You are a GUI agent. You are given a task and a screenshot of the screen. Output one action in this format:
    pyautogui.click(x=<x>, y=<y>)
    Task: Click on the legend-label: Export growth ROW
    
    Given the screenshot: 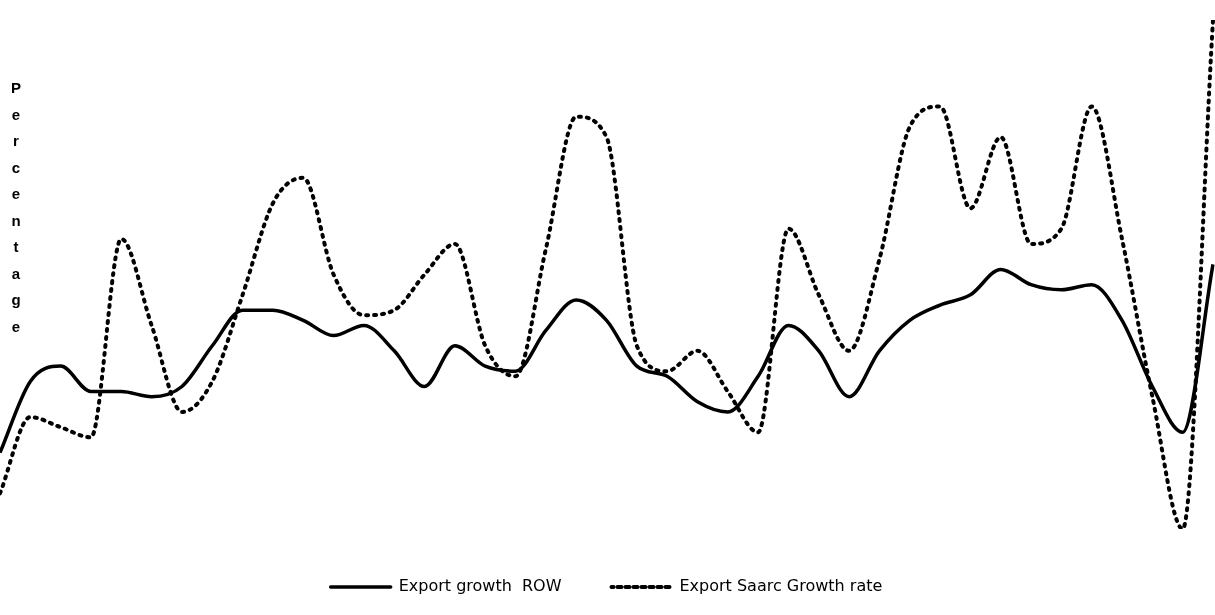 What is the action you would take?
    pyautogui.click(x=480, y=586)
    